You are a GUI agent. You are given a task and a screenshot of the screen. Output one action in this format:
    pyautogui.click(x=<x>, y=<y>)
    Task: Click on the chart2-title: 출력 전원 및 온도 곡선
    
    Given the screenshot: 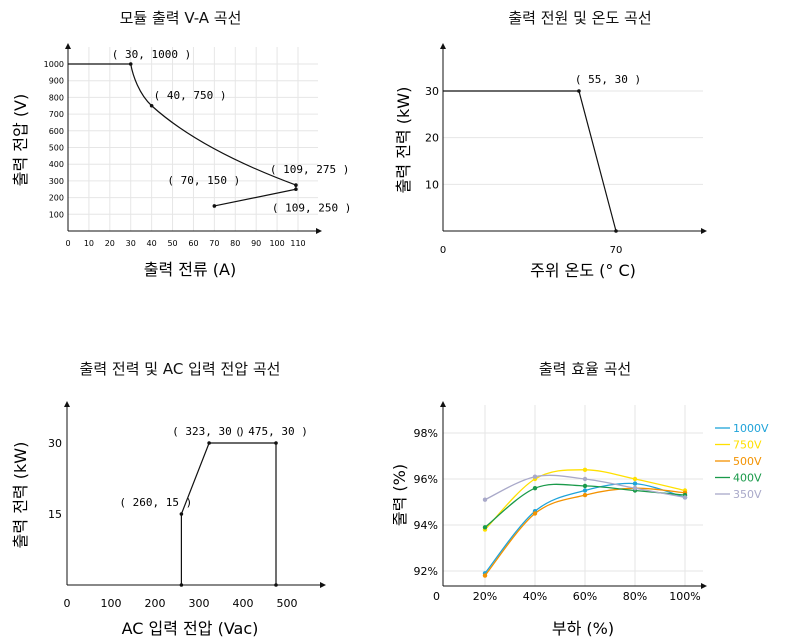 What is the action you would take?
    pyautogui.click(x=580, y=18)
    